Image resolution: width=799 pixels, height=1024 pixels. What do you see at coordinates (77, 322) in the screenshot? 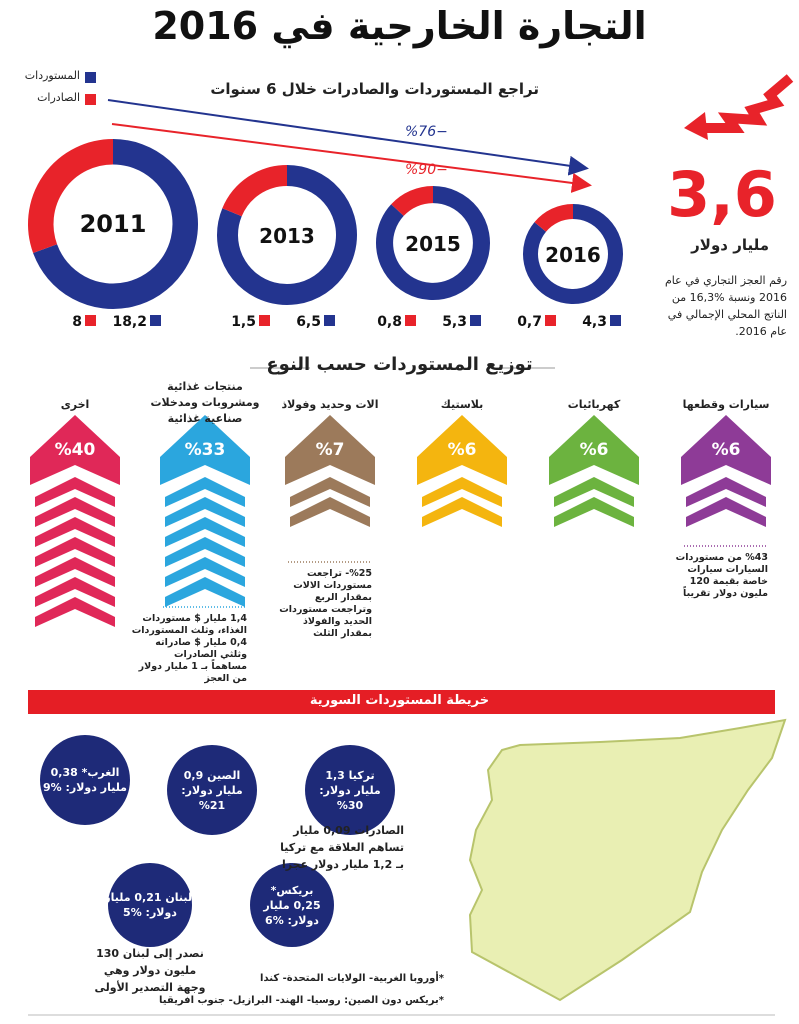
I see `exports-value: 8` at bounding box center [77, 322].